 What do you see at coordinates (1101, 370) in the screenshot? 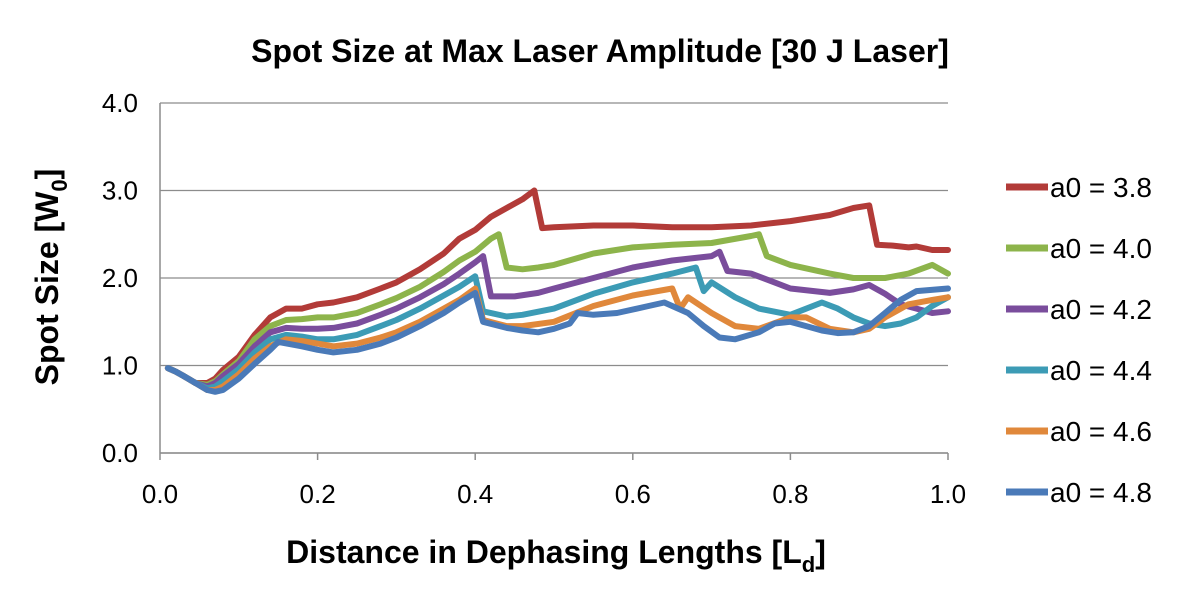
I see `legend-label-3: a0 = 4.4` at bounding box center [1101, 370].